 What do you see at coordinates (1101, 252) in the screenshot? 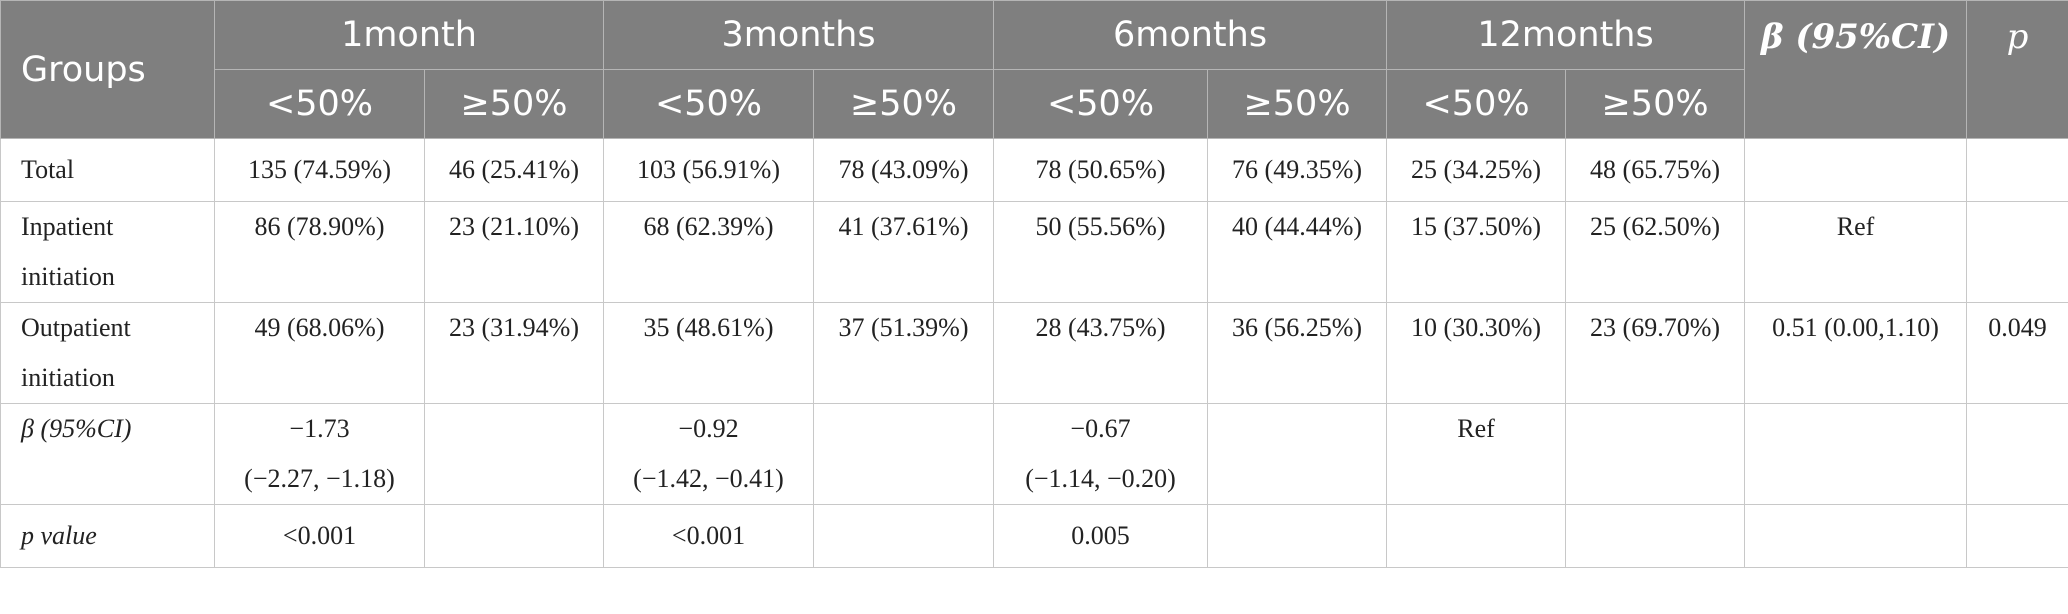
I see `table-cell: 50 (55.56%)` at bounding box center [1101, 252].